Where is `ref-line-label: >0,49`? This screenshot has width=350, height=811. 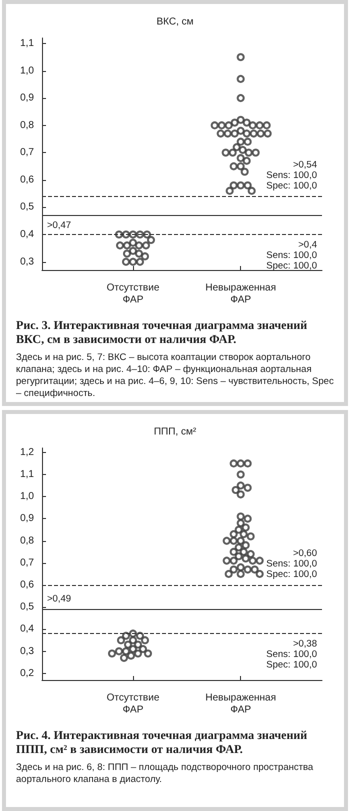 ref-line-label: >0,49 is located at coordinates (59, 599).